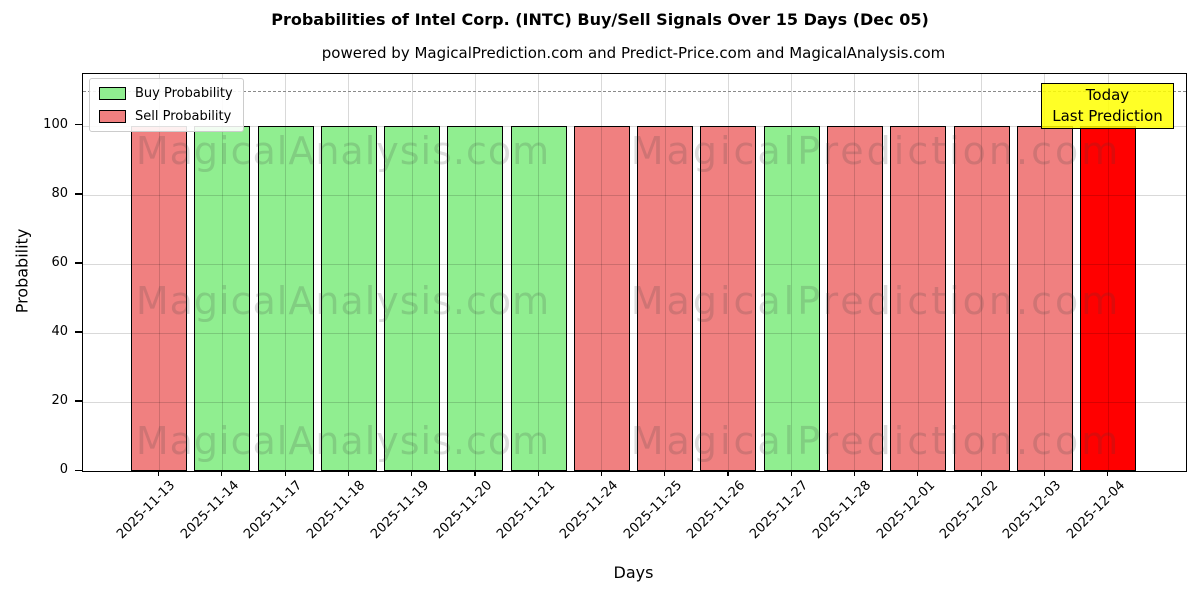  What do you see at coordinates (1095, 510) in the screenshot?
I see `x-tick-label: 2025-12-04` at bounding box center [1095, 510].